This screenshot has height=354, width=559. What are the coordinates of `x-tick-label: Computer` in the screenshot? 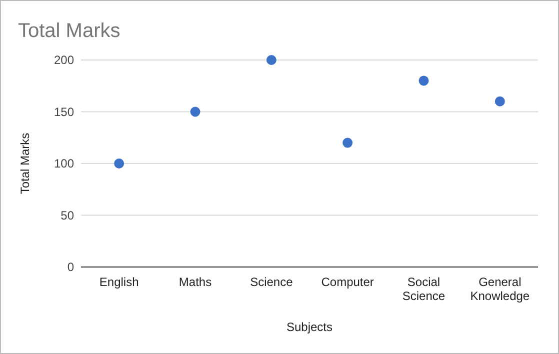 It's located at (347, 282).